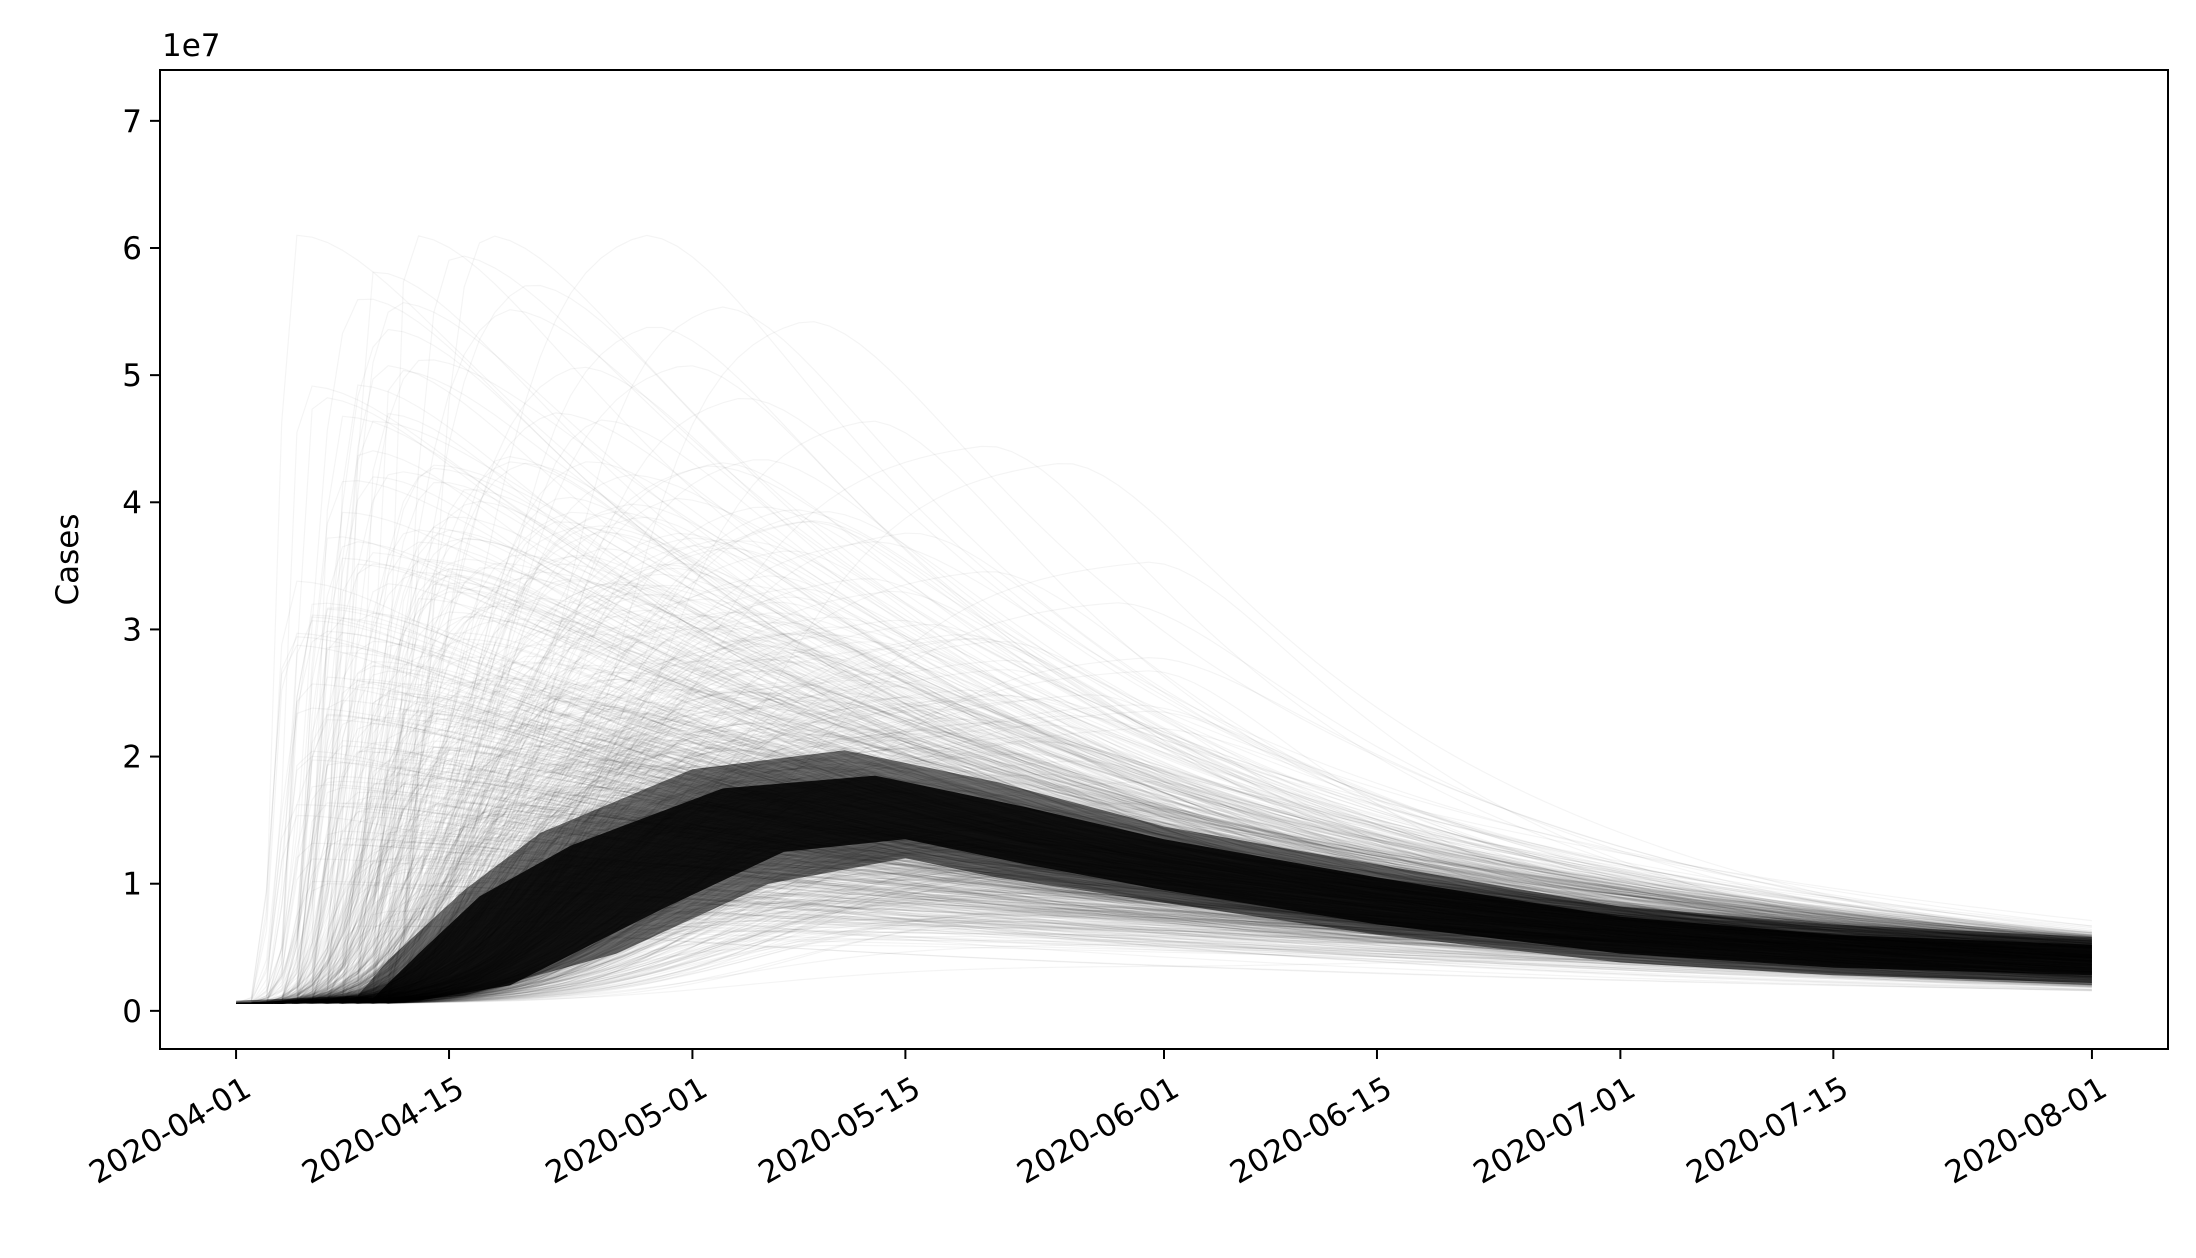  I want to click on y-tick-label: 3, so click(132, 630).